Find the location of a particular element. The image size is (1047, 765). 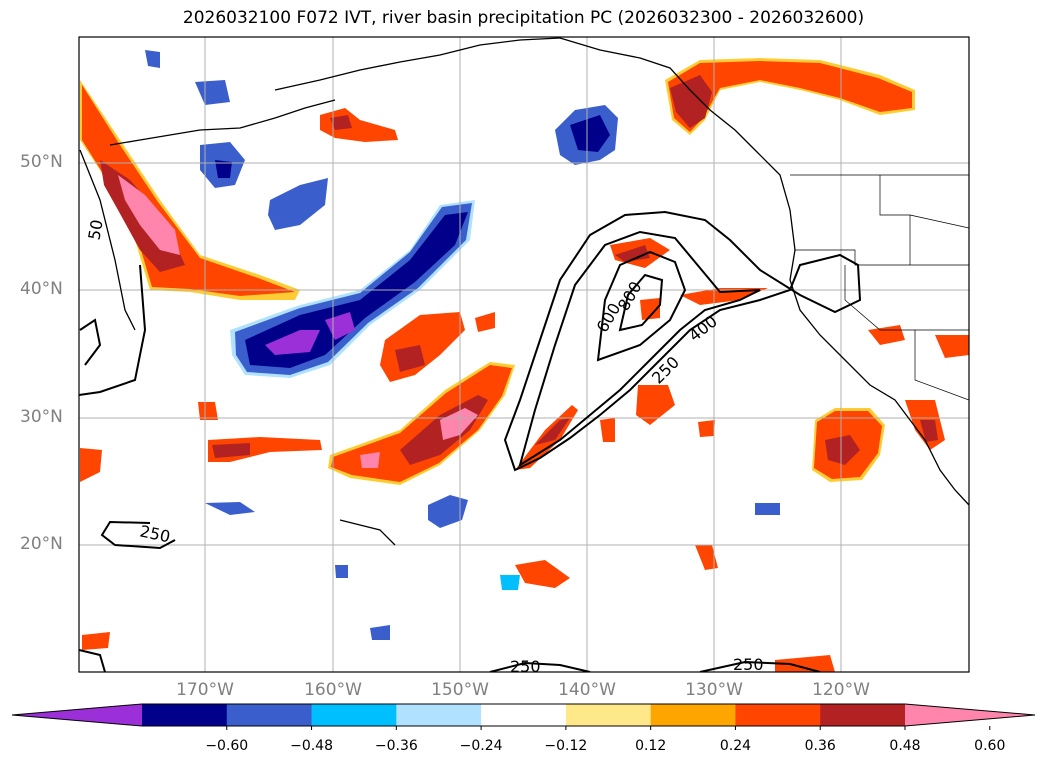

colorbar-tick-label: −0.24 is located at coordinates (481, 746).